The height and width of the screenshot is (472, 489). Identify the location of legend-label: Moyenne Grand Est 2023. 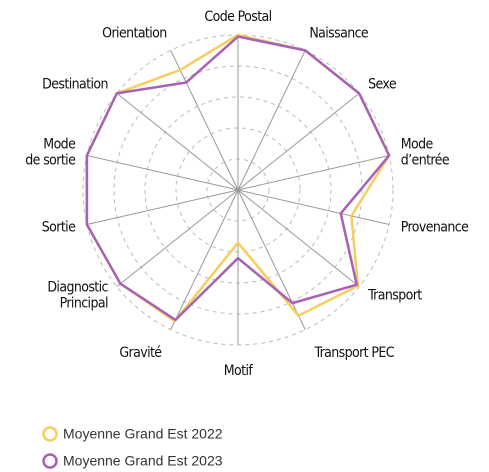
(143, 461).